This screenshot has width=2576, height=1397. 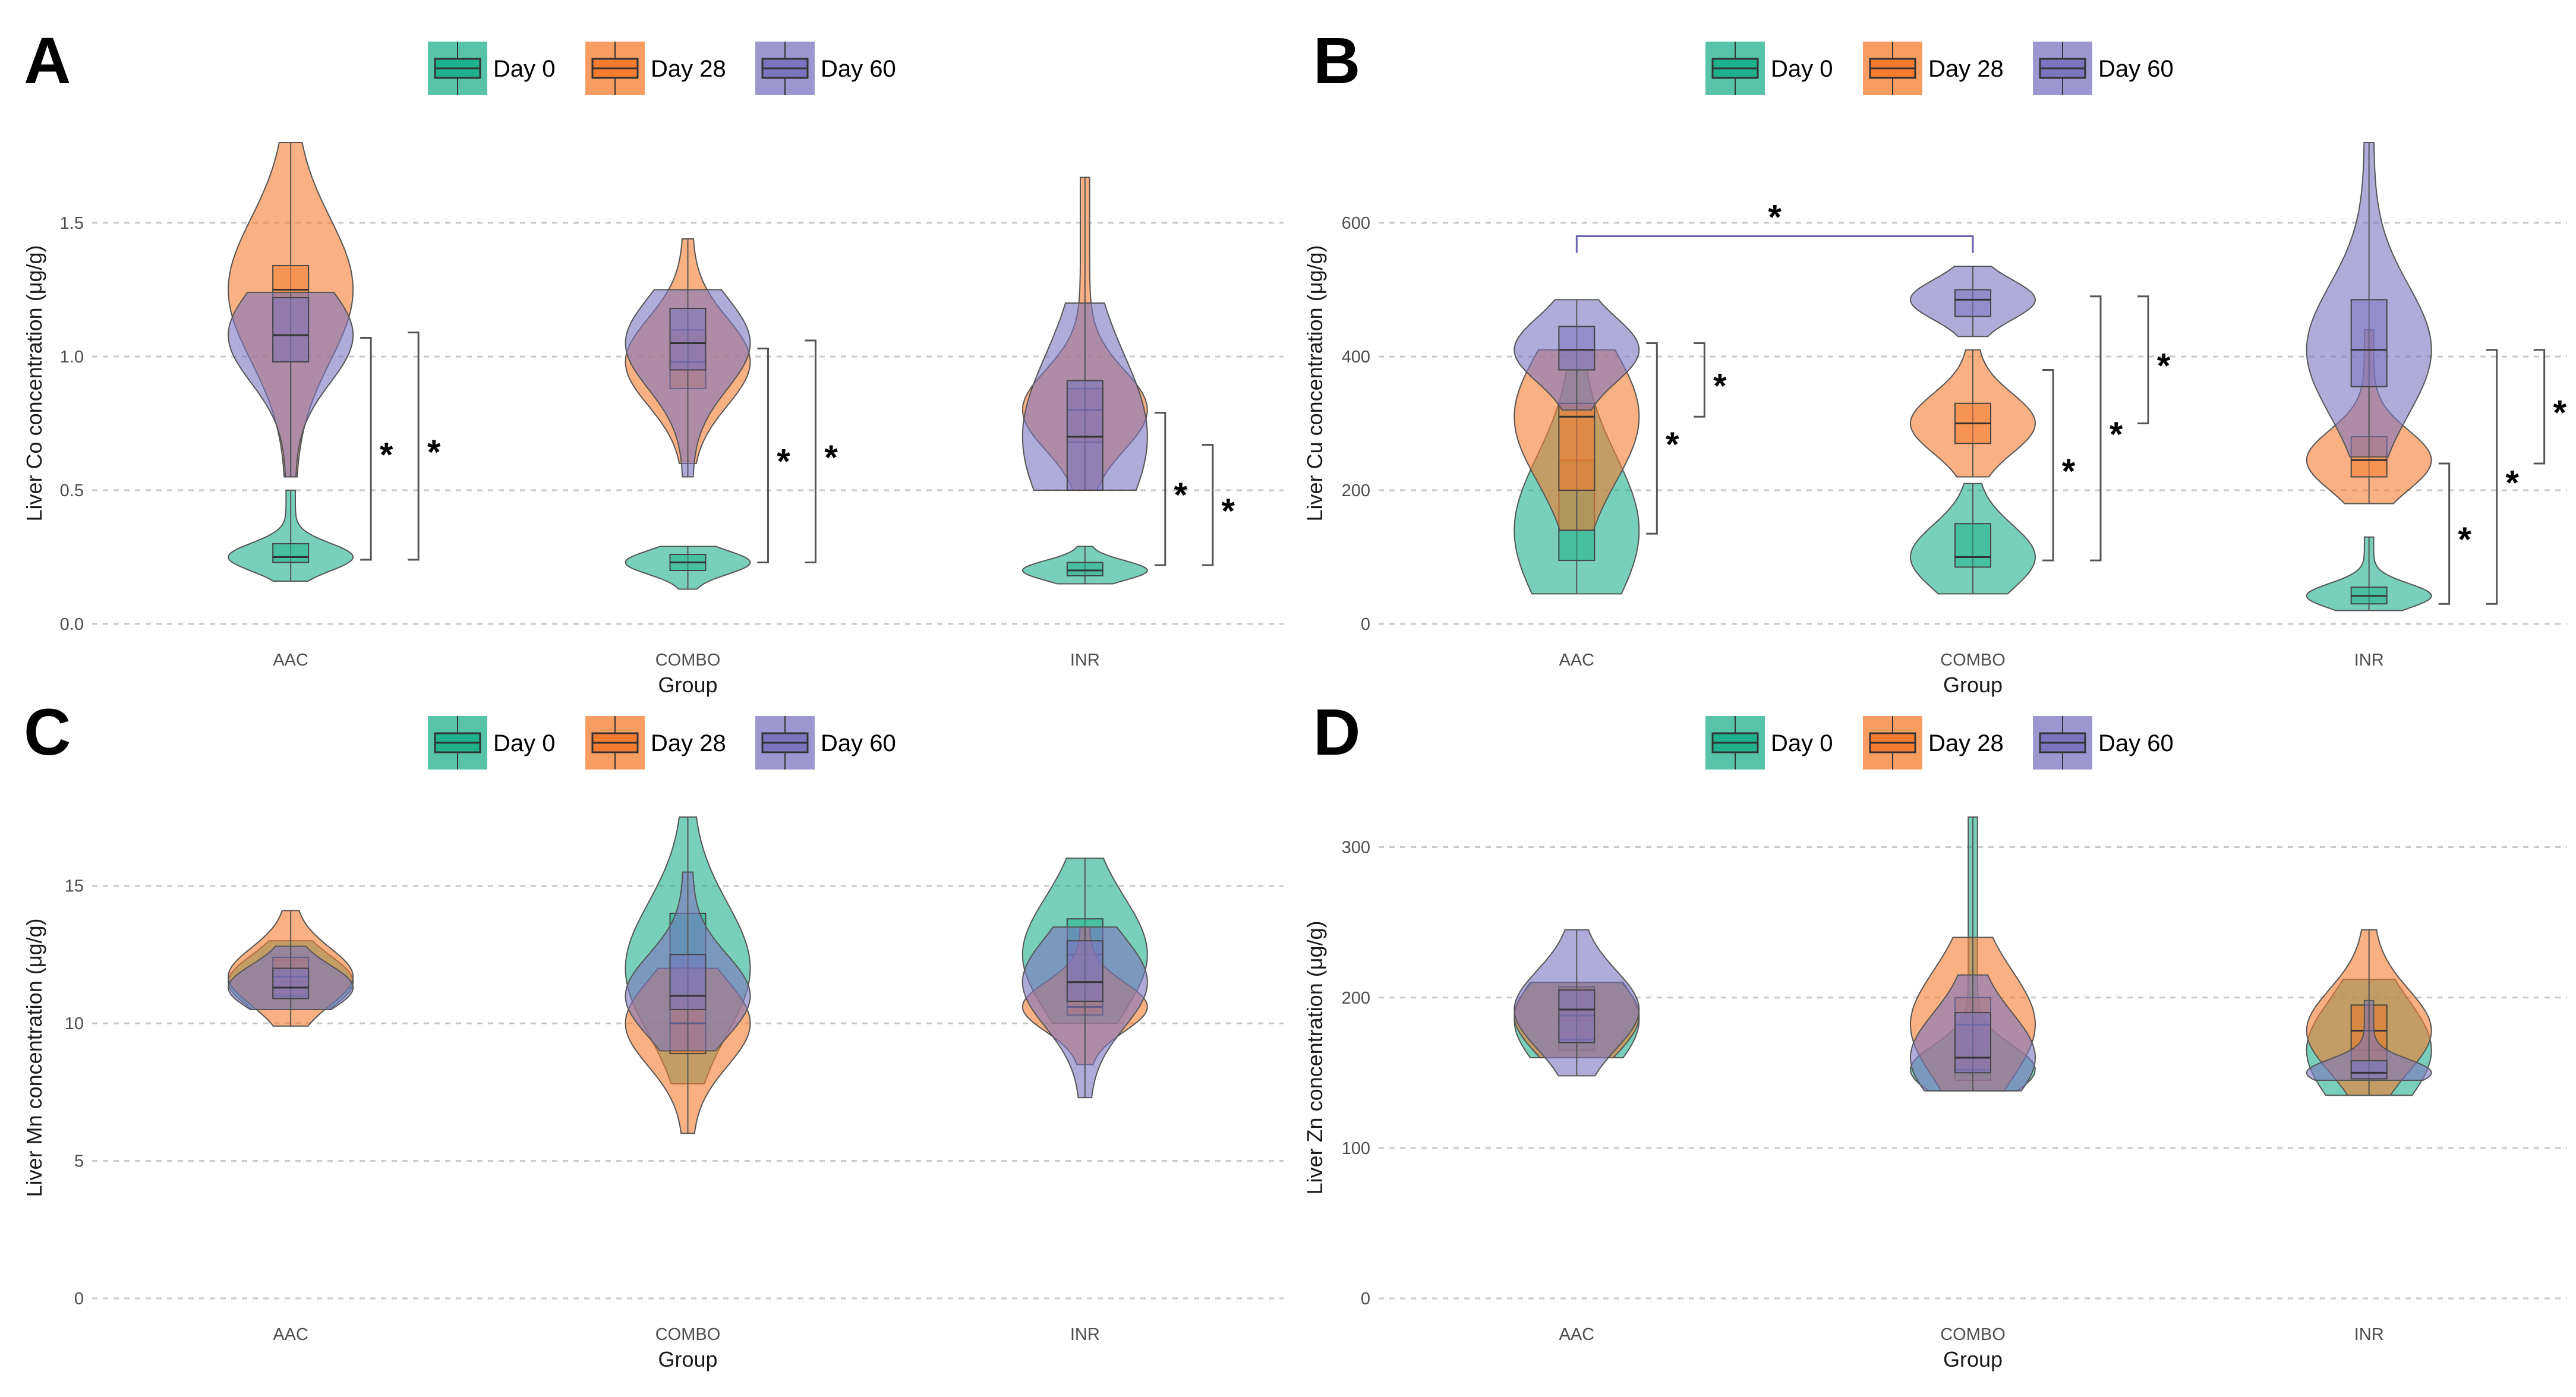 I want to click on panel-letter: B, so click(x=1336, y=60).